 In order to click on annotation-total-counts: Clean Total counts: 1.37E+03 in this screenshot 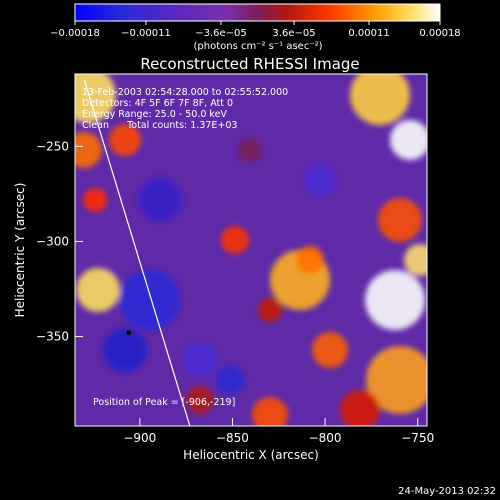, I will do `click(159, 125)`.